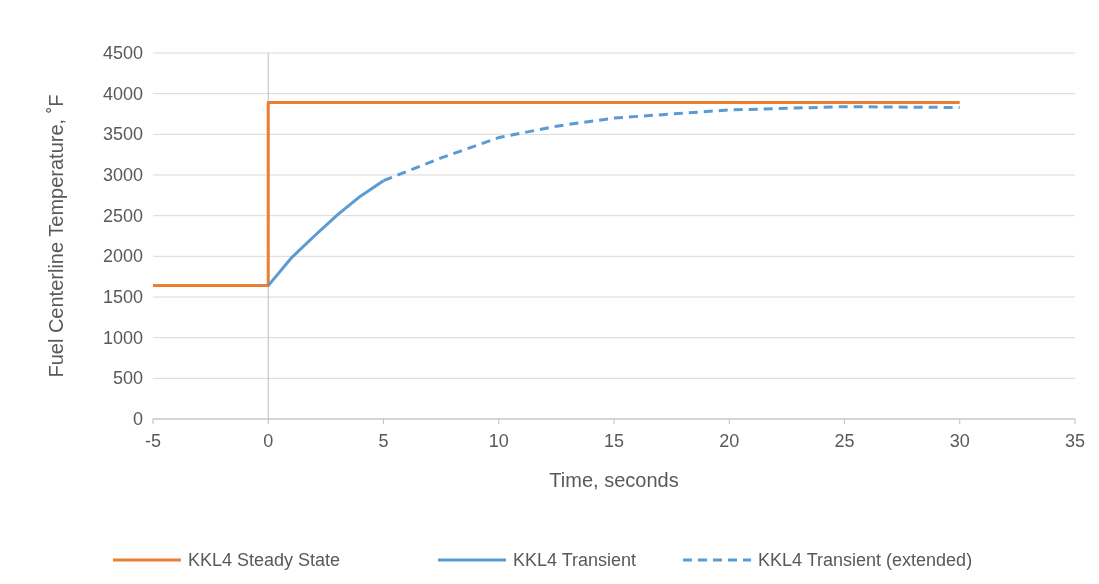 This screenshot has width=1099, height=584. I want to click on x-tick-label: 25, so click(844, 441).